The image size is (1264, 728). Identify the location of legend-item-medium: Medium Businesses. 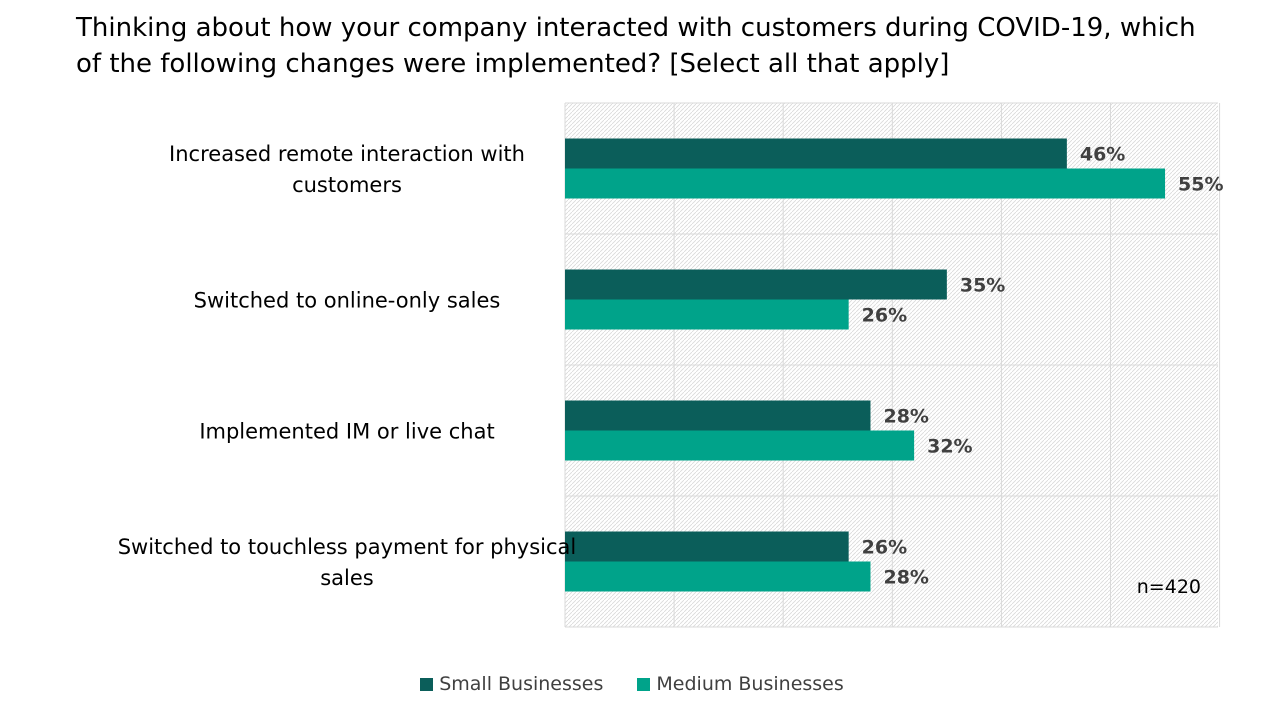
(740, 684).